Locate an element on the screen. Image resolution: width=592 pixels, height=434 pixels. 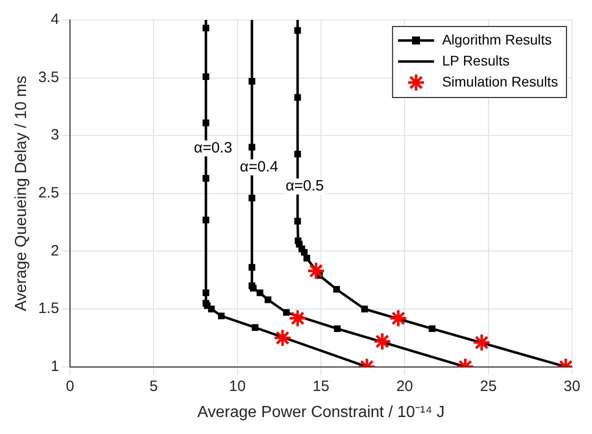
annotation: α=0.3 is located at coordinates (213, 147).